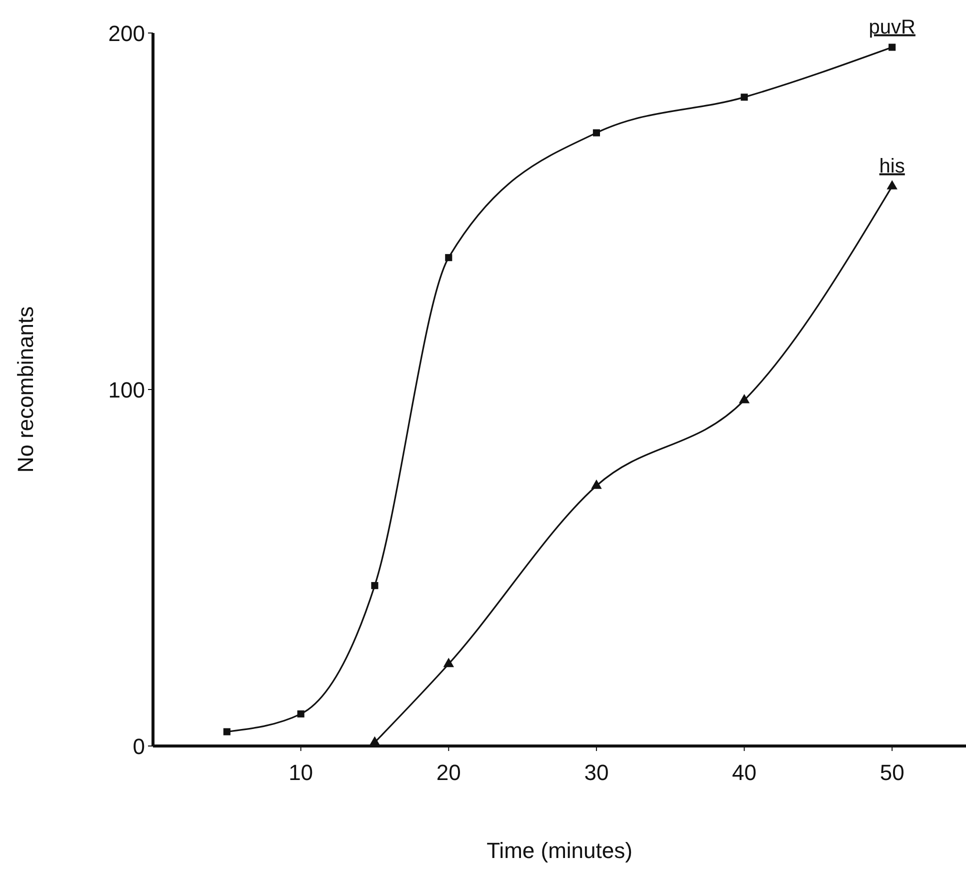 The width and height of the screenshot is (966, 882). What do you see at coordinates (301, 772) in the screenshot?
I see `x-tick-label: 10` at bounding box center [301, 772].